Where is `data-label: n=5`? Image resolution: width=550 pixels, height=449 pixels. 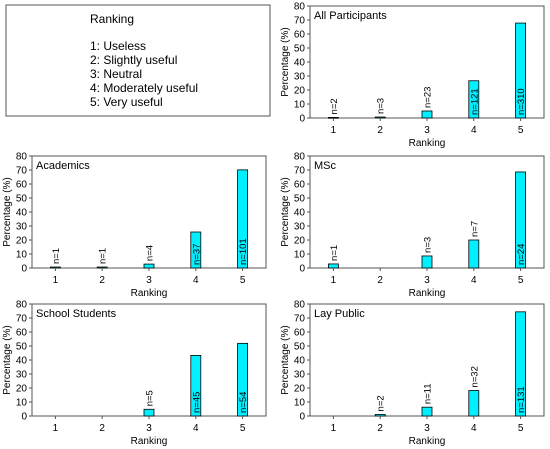
data-label: n=5 is located at coordinates (150, 398).